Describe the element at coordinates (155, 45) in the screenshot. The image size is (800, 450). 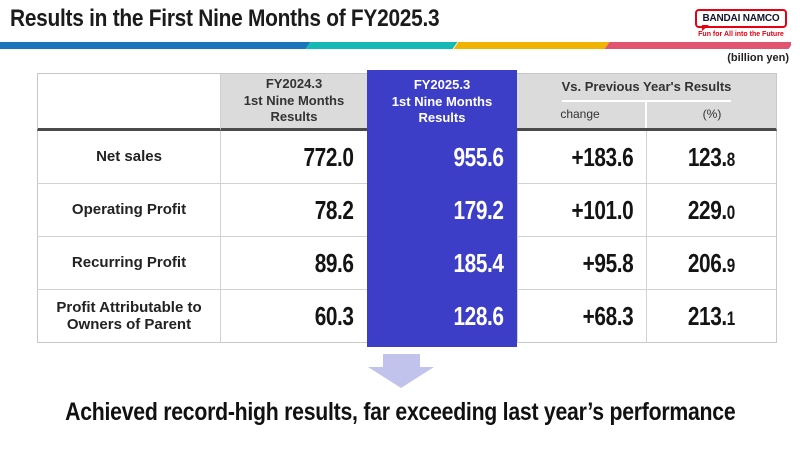
I see `stripe-segment-blue` at that location.